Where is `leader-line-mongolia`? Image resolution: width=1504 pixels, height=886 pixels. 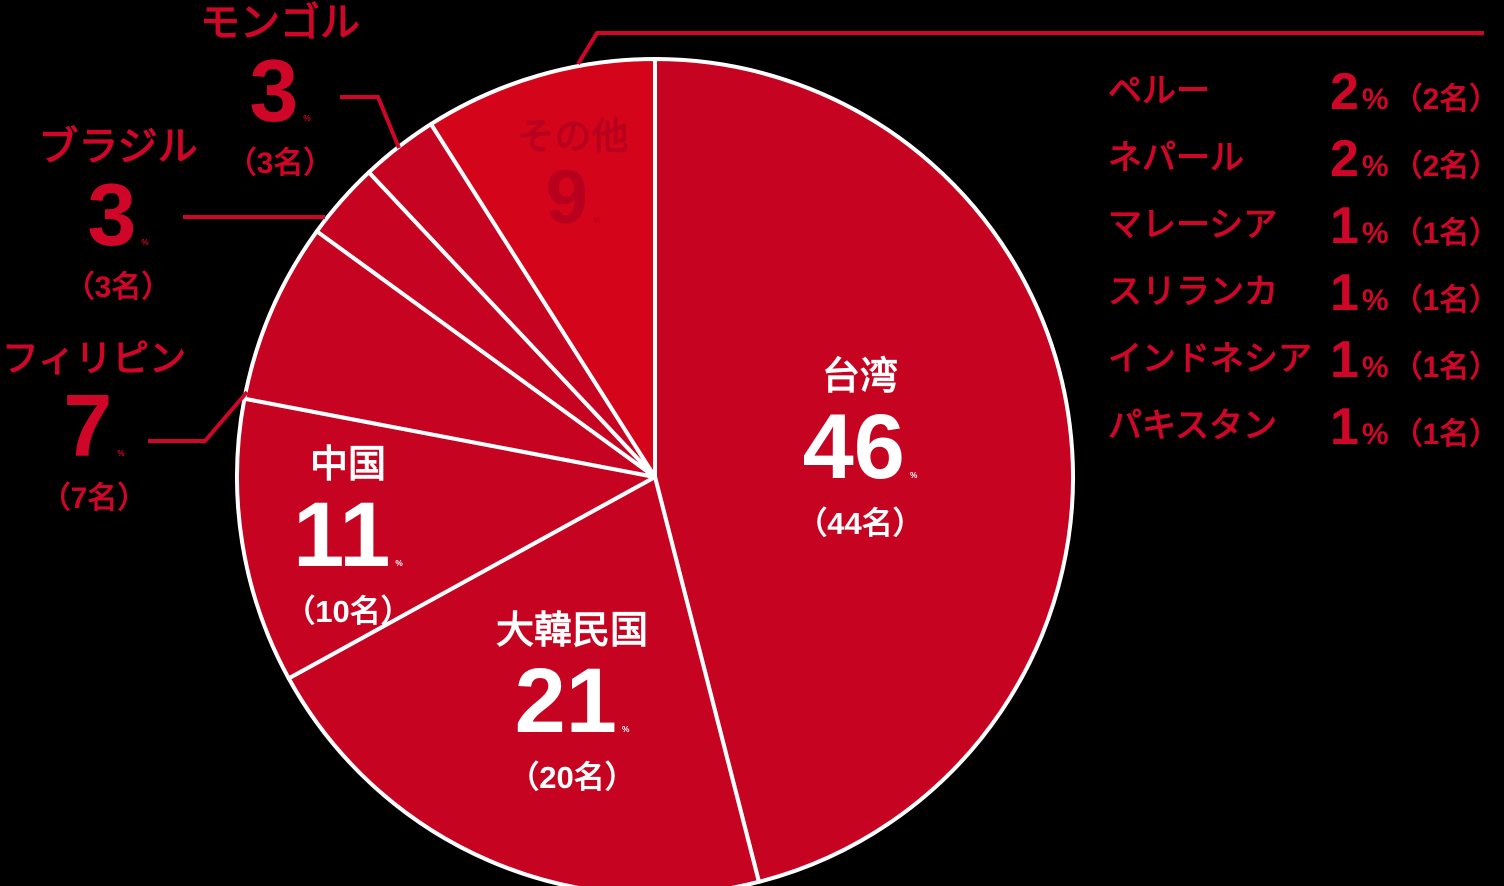
leader-line-mongolia is located at coordinates (370, 122).